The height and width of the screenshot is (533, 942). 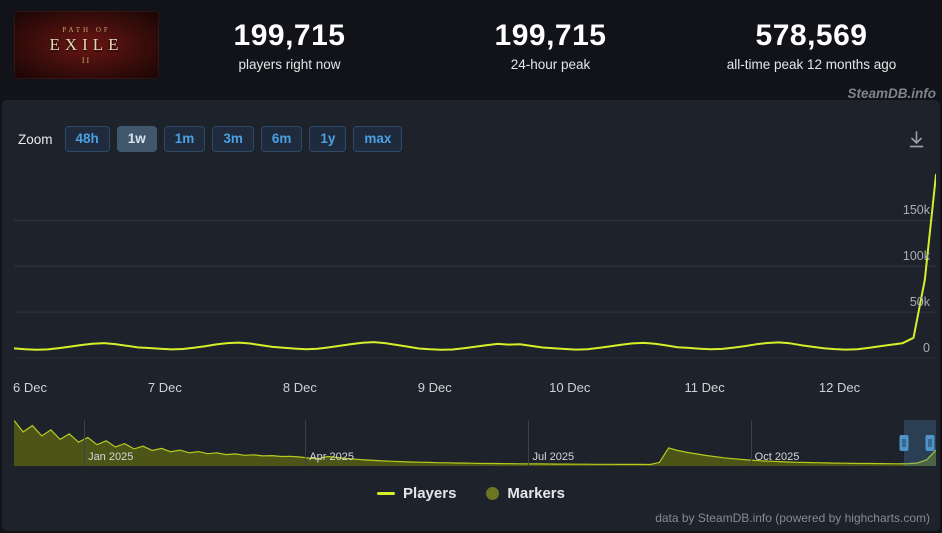 I want to click on navigator-area, so click(x=475, y=443).